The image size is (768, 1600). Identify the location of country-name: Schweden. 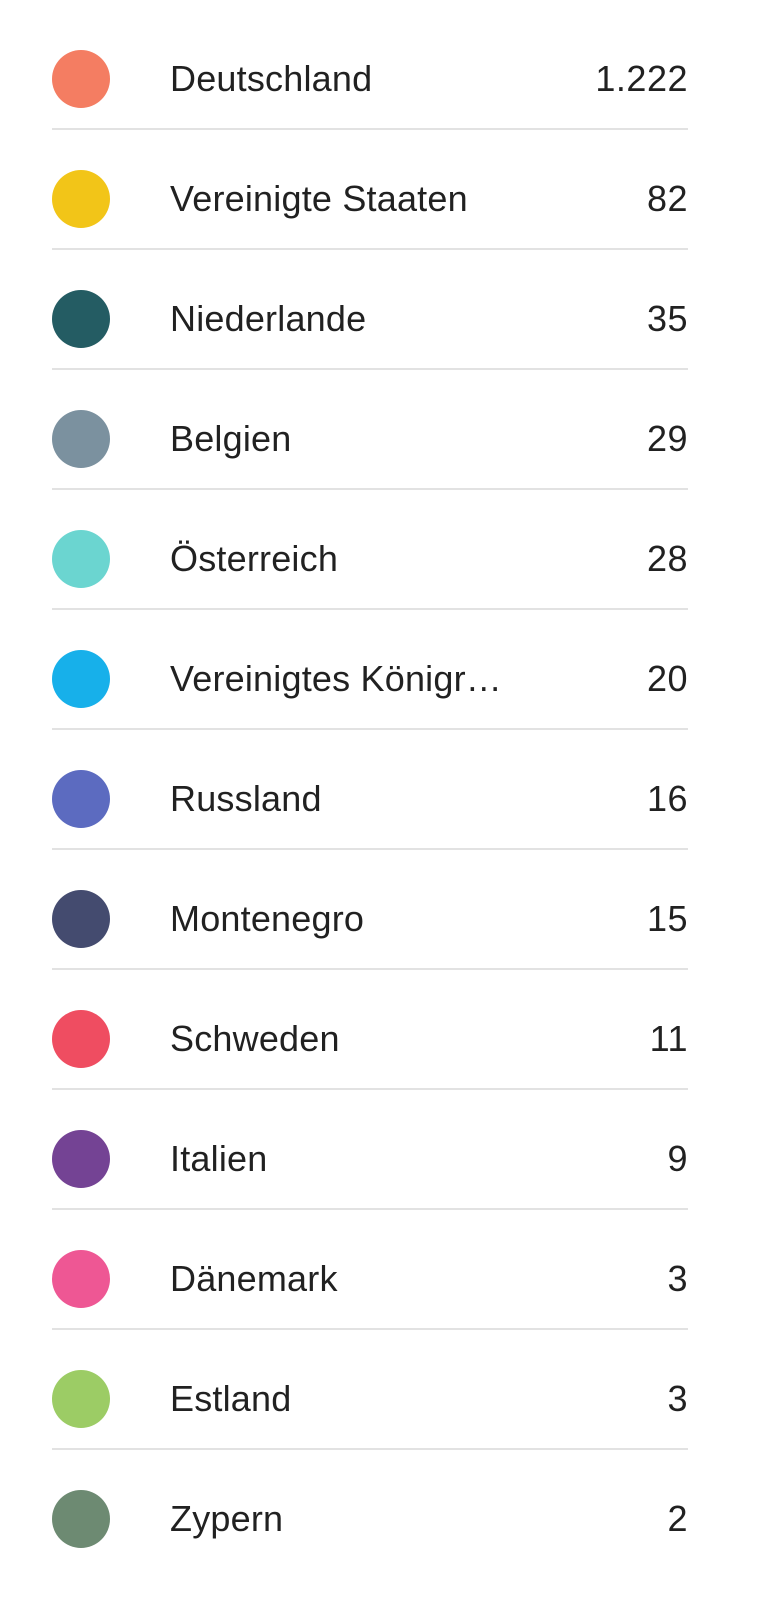
(255, 1038).